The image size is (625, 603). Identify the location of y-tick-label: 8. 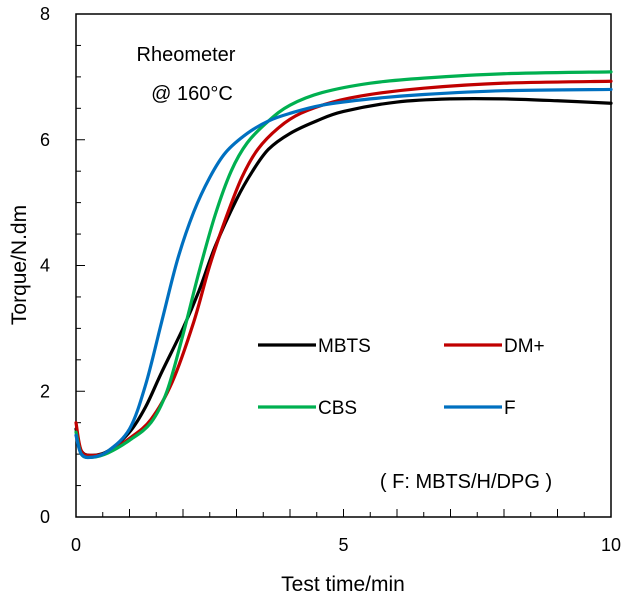
(45, 14).